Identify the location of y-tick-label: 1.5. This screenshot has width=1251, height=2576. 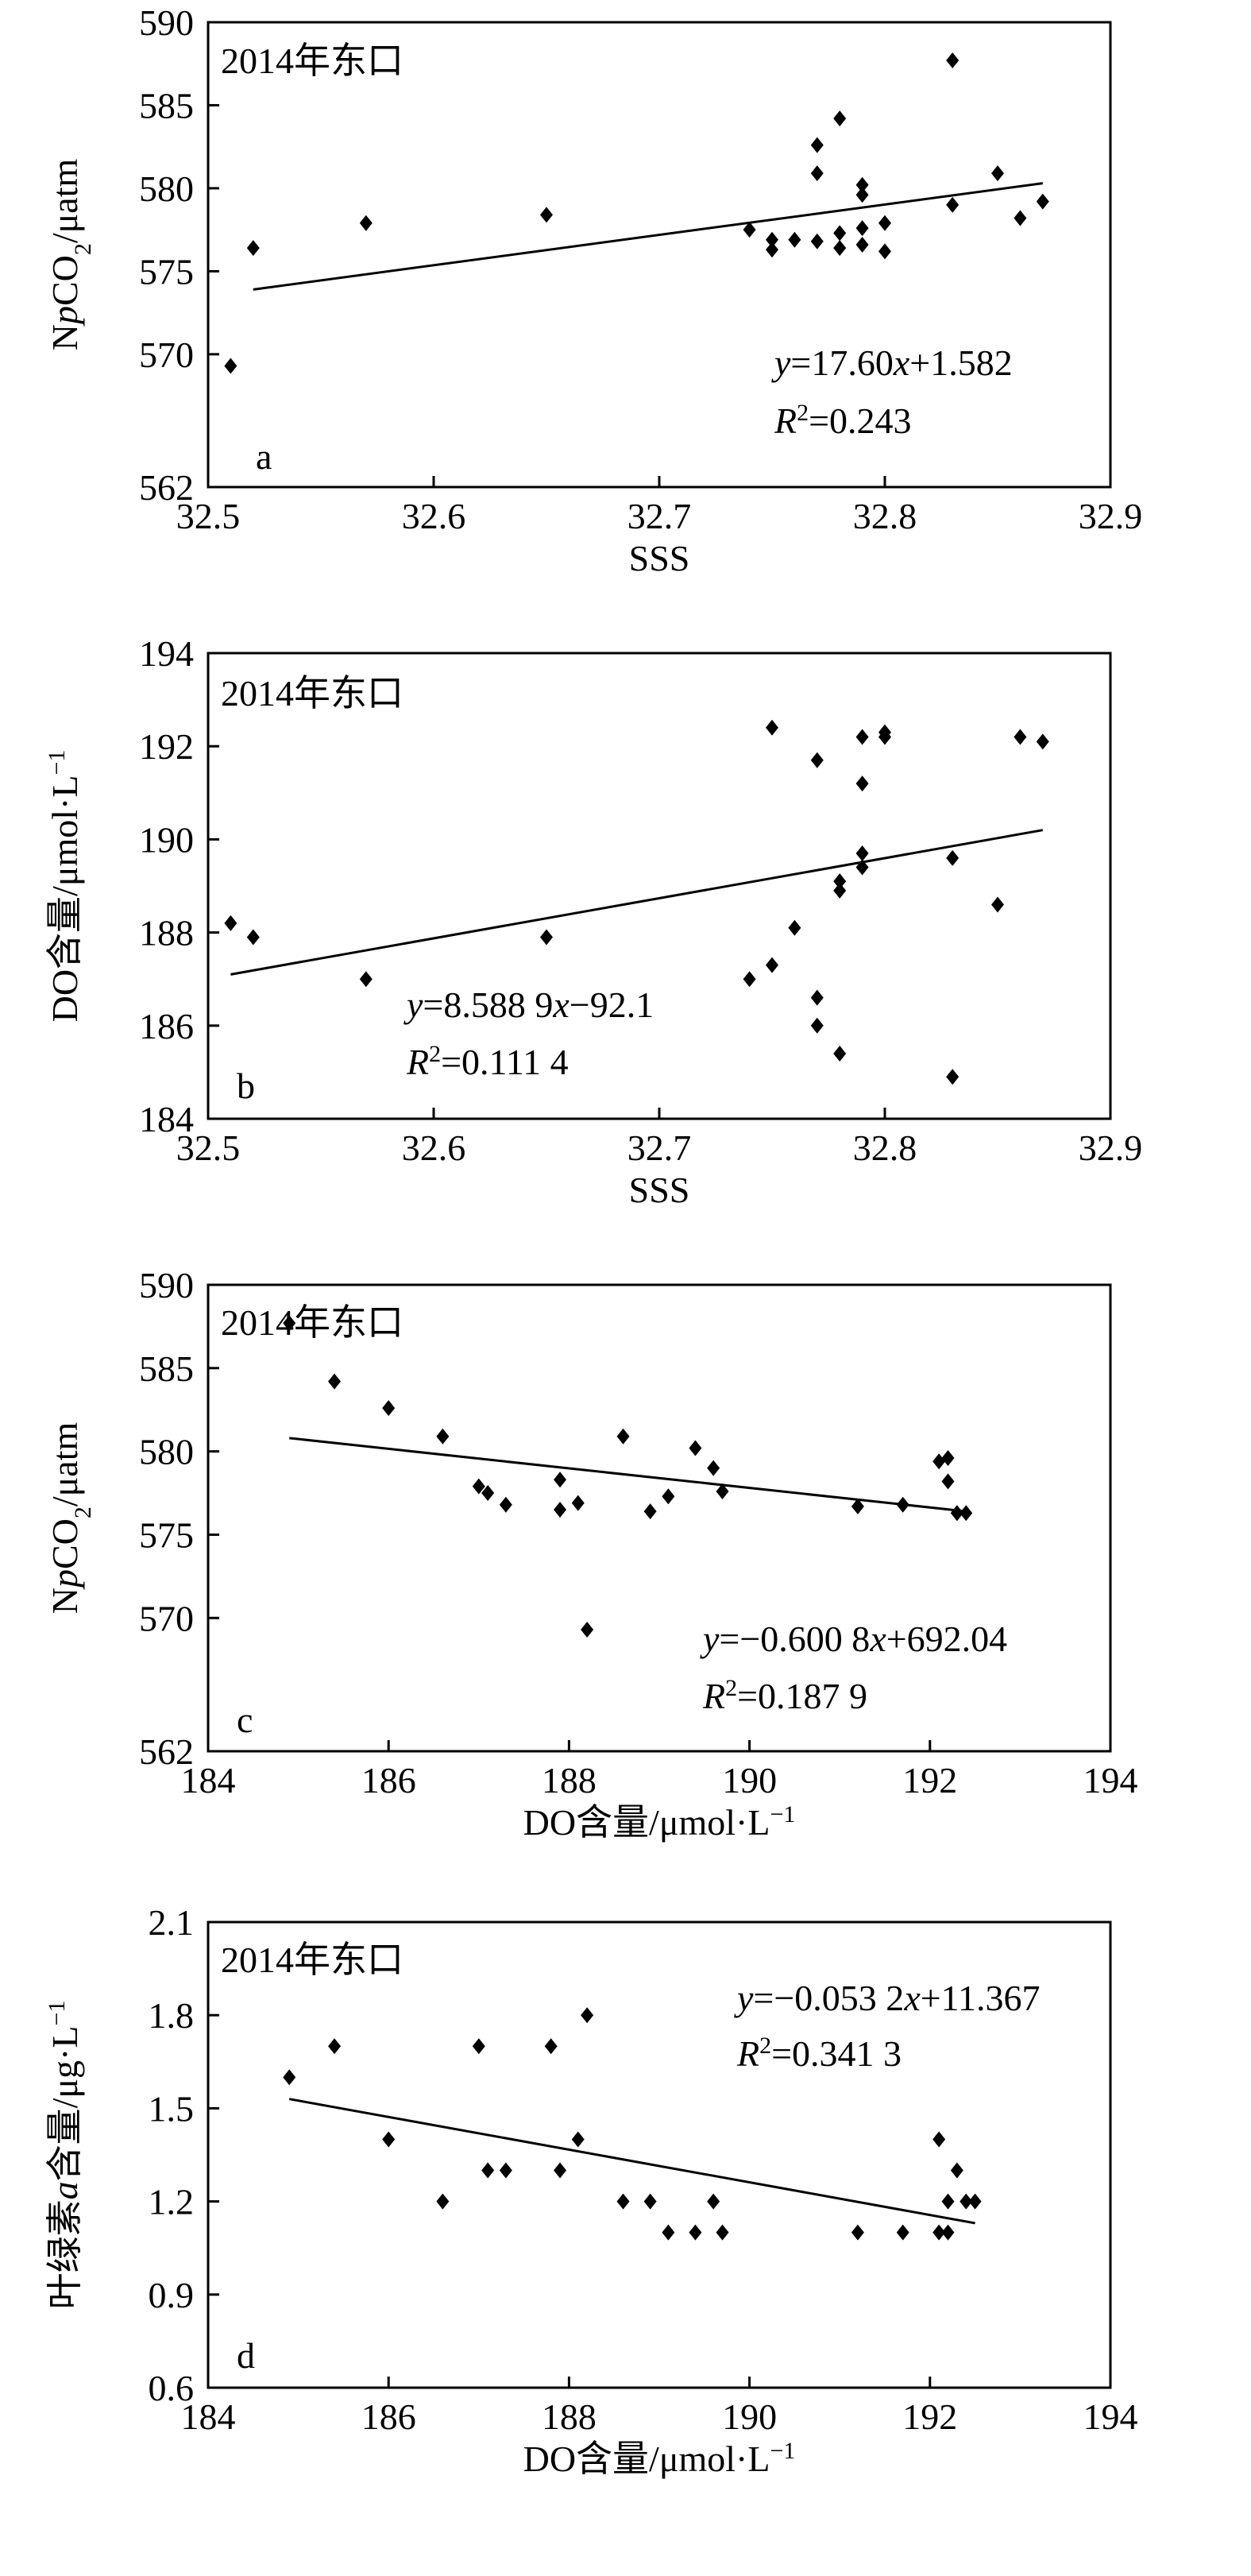
(172, 2108).